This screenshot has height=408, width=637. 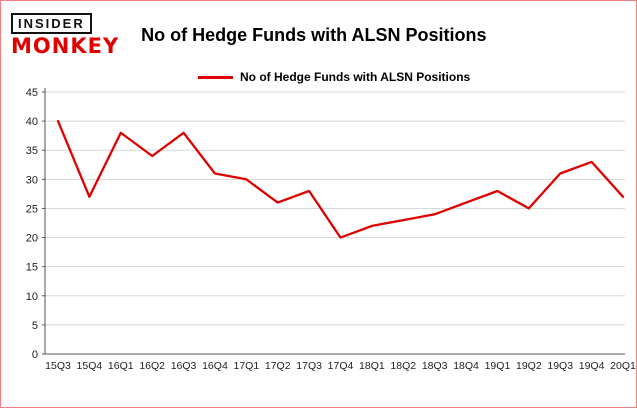 What do you see at coordinates (184, 366) in the screenshot?
I see `svg-text: 16Q3` at bounding box center [184, 366].